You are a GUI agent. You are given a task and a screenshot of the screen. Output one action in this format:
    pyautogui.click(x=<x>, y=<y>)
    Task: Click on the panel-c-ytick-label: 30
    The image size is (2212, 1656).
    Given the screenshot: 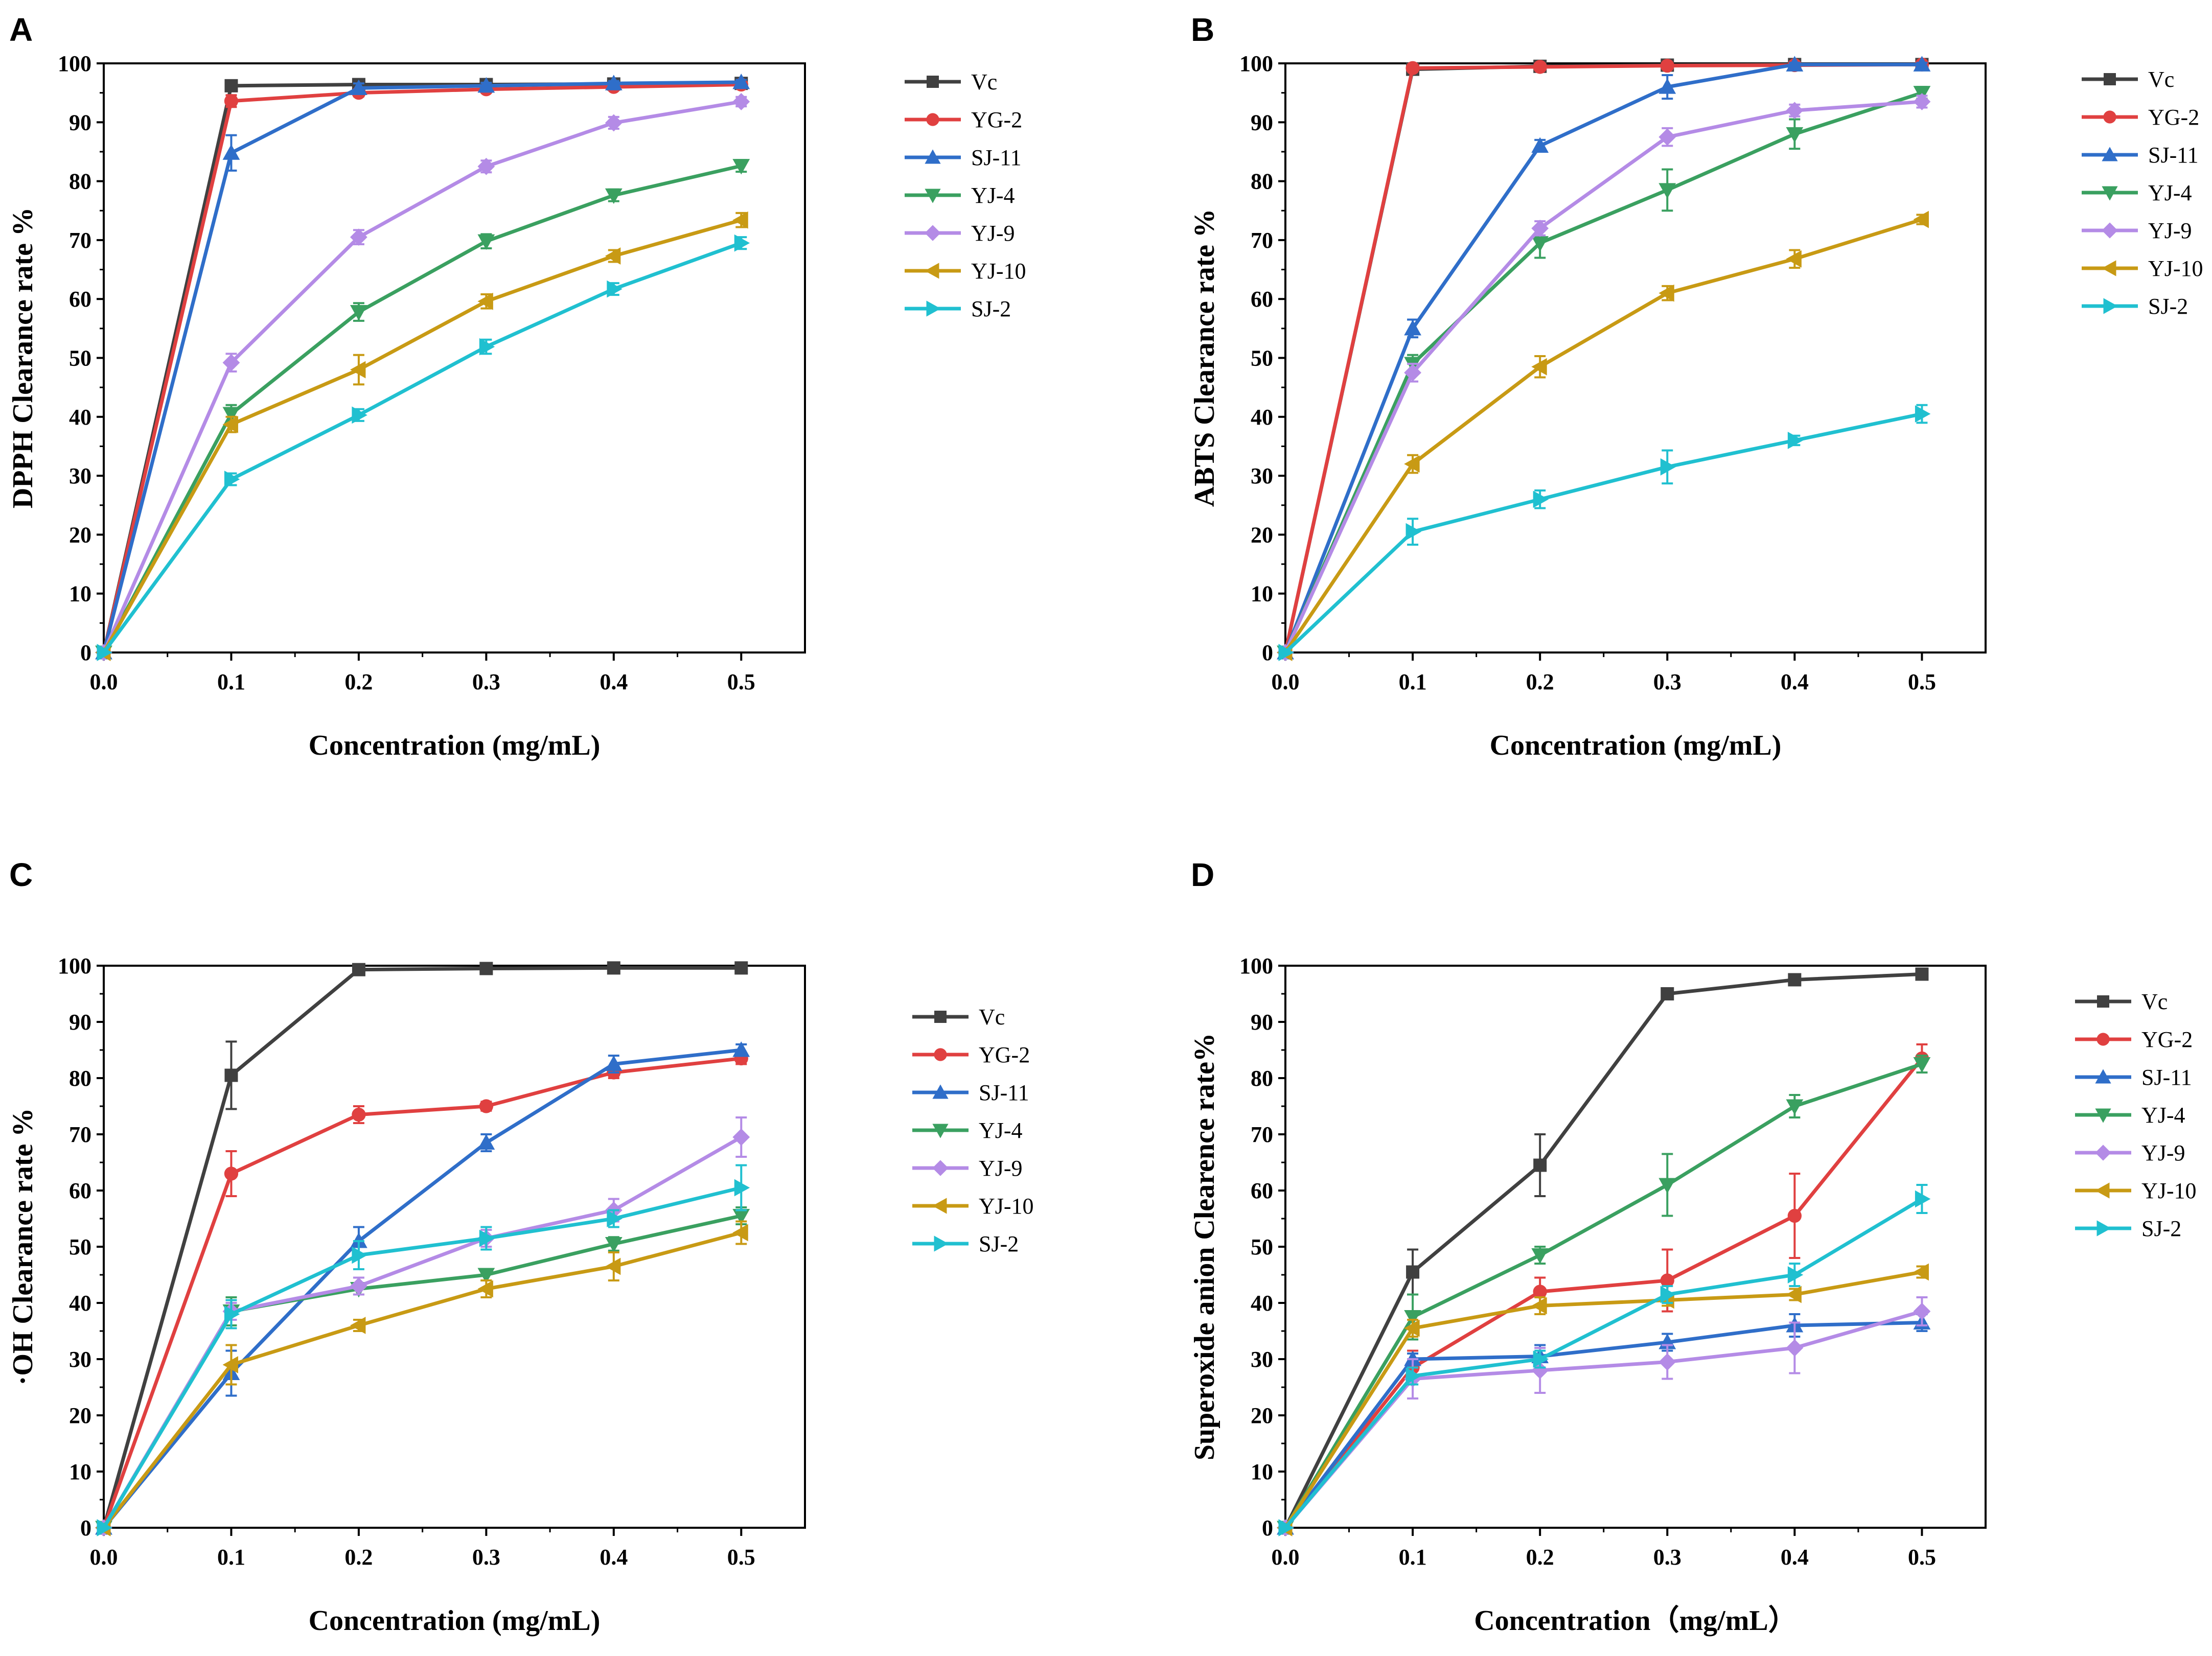 What is the action you would take?
    pyautogui.click(x=80, y=1359)
    